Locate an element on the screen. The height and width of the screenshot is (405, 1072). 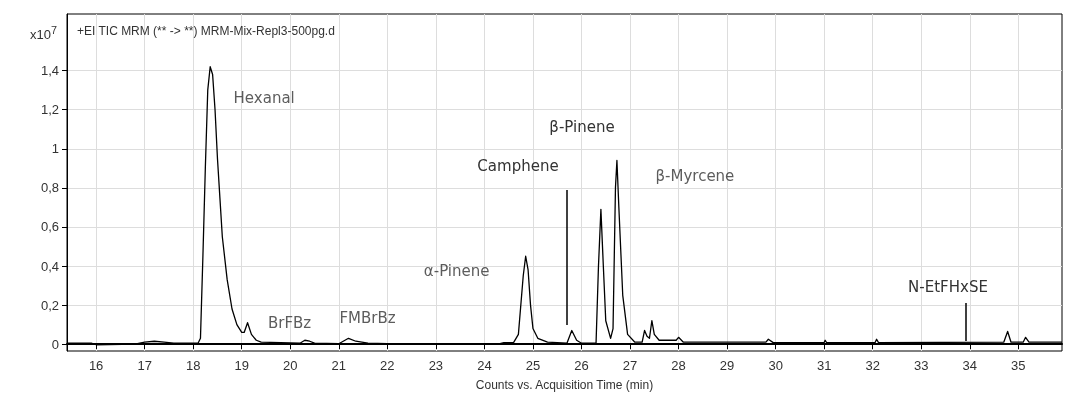
x-tick-label: 31 is located at coordinates (824, 365).